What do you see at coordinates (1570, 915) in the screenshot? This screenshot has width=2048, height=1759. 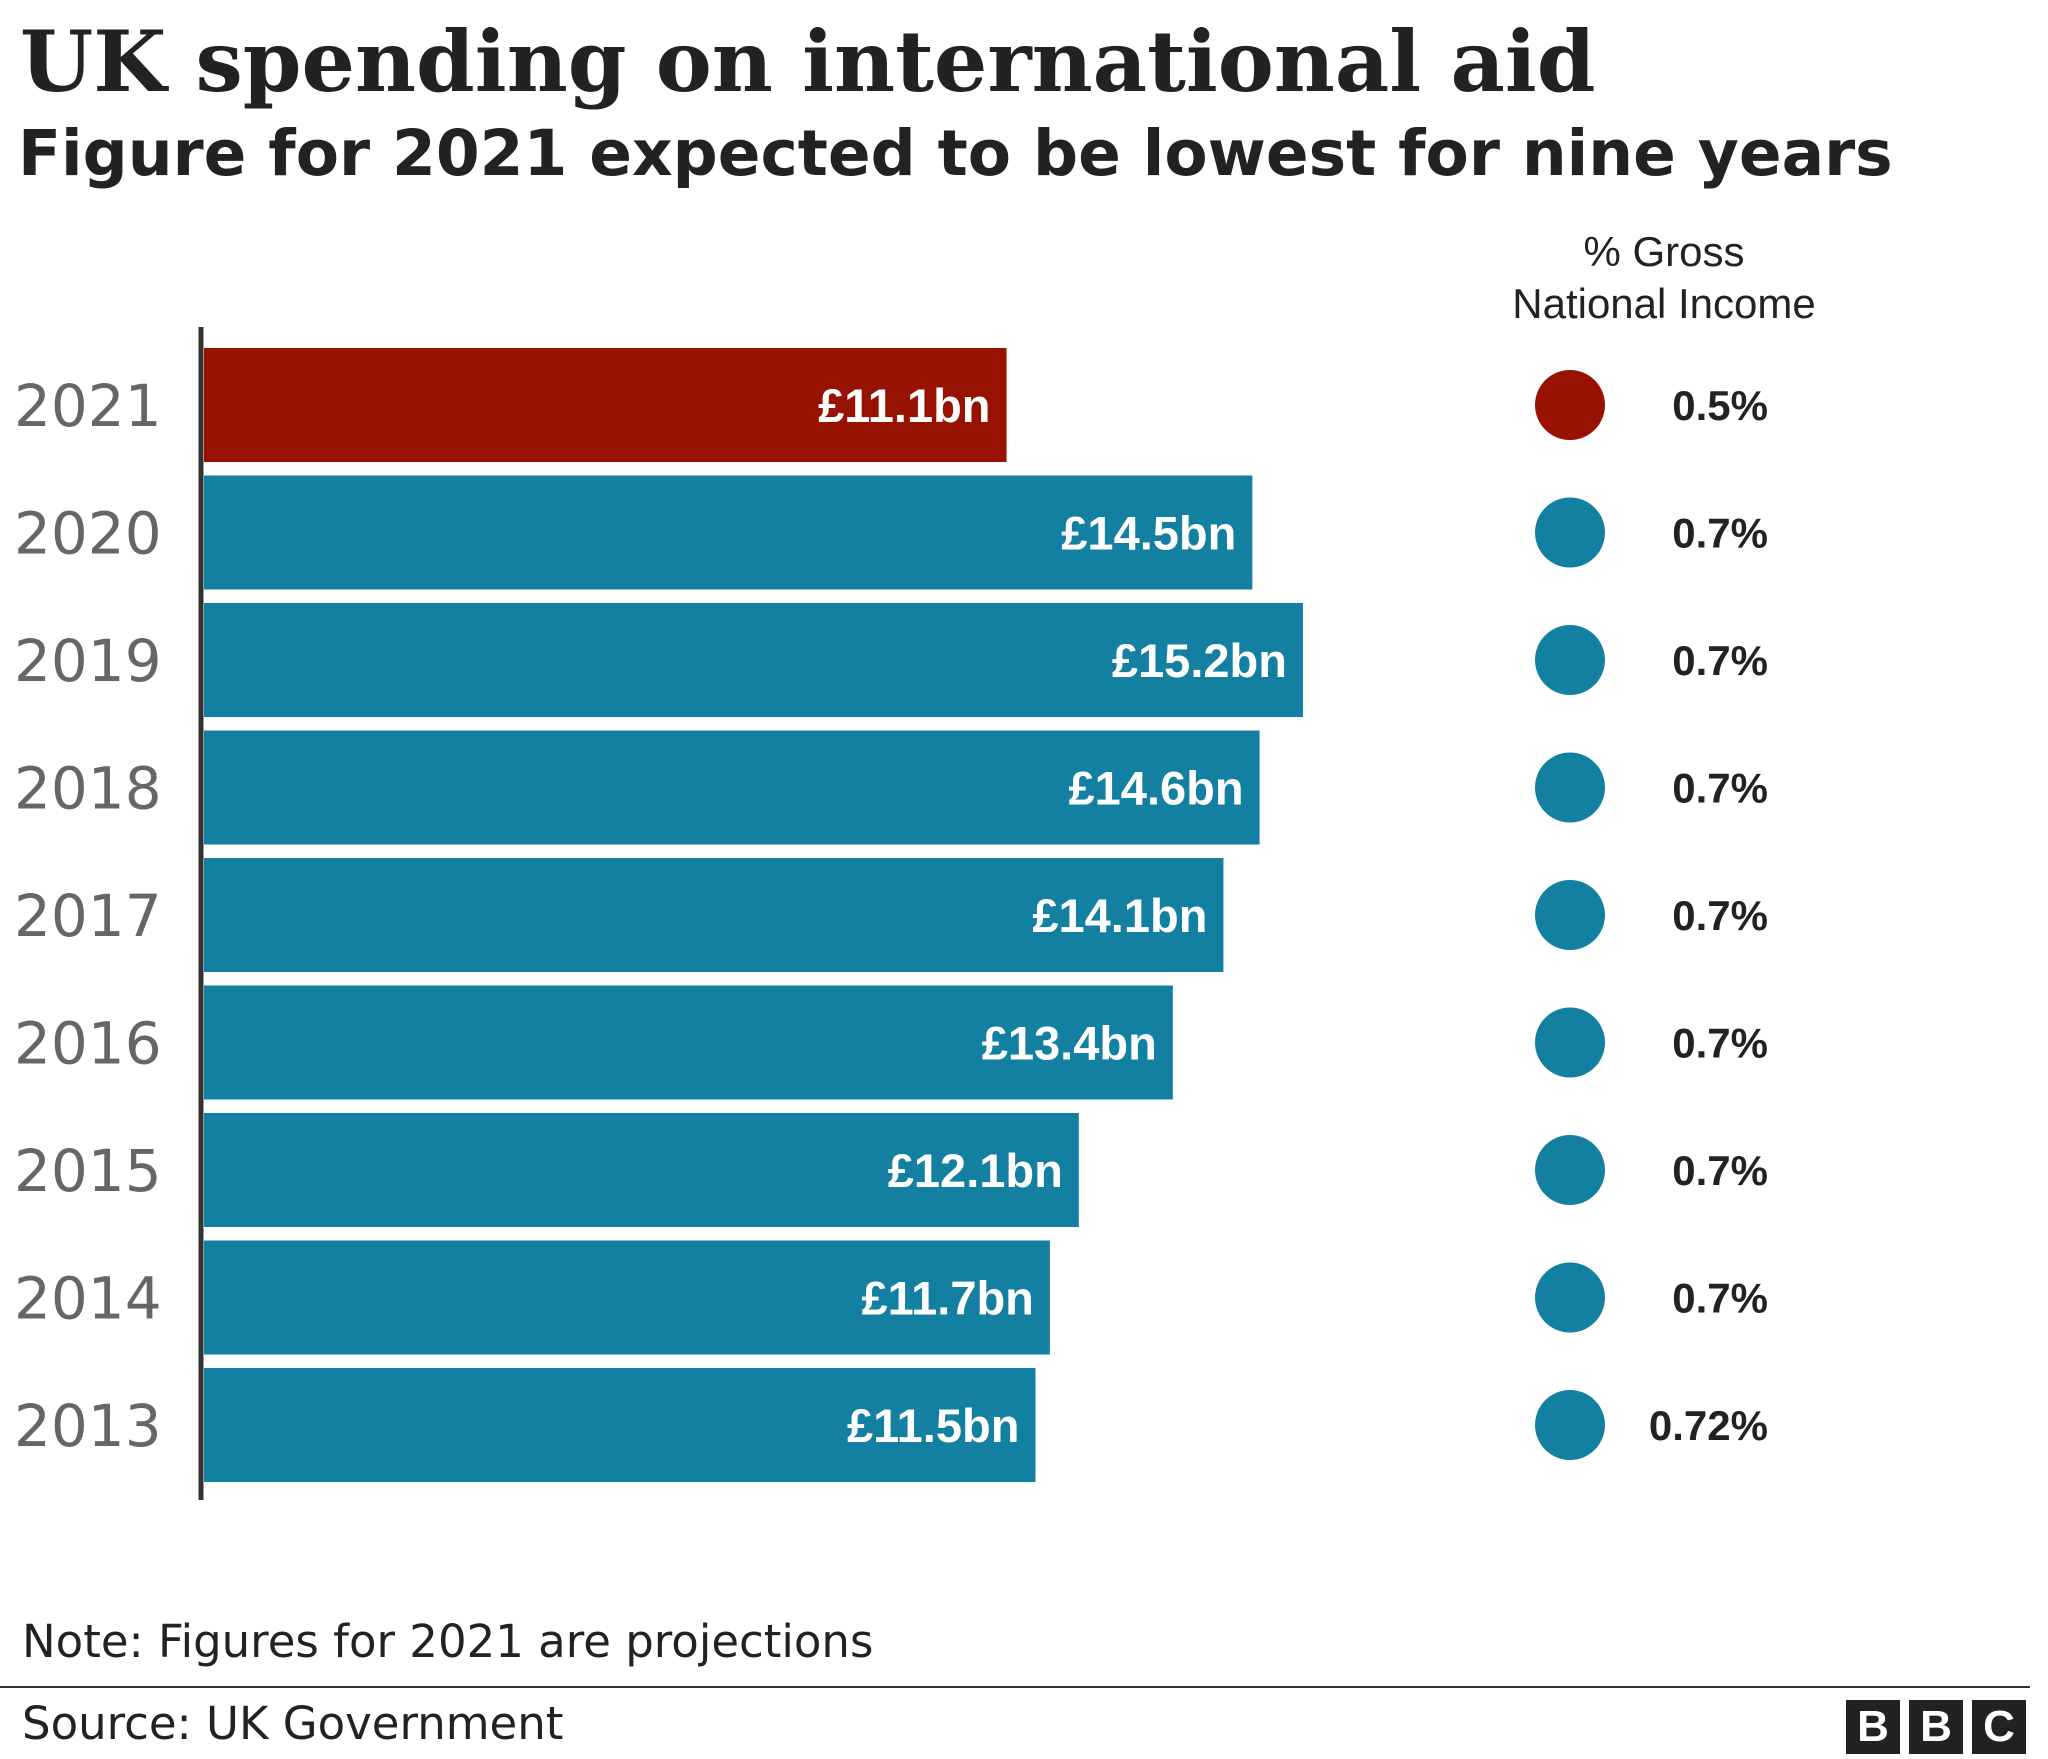 I see `gni-dot-2017` at bounding box center [1570, 915].